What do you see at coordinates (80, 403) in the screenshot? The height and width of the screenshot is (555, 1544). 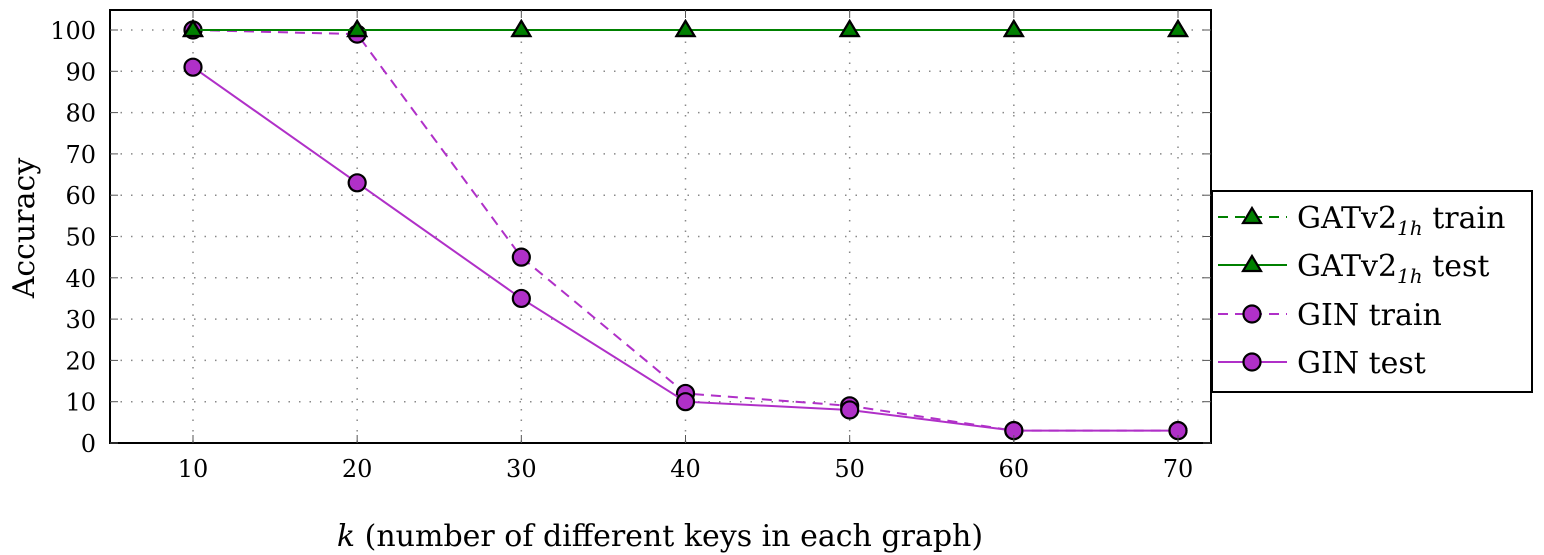 I see `y-tick-label: 10` at bounding box center [80, 403].